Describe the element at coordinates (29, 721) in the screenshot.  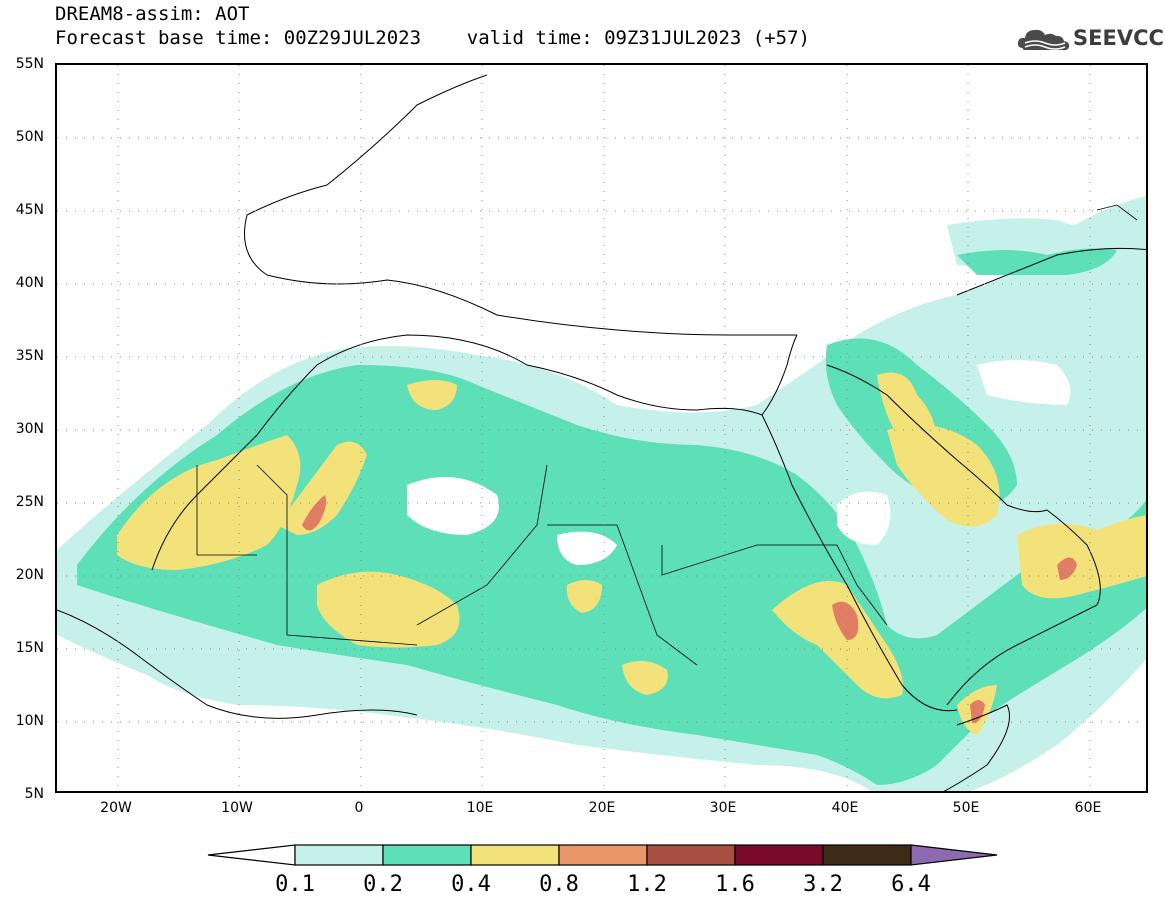
I see `lat-label-10n: 10N` at that location.